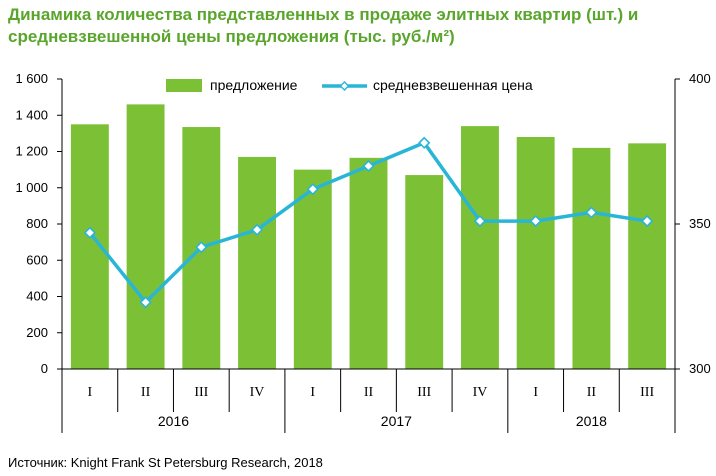 Image resolution: width=716 pixels, height=476 pixels. I want to click on year-label: 2016, so click(173, 421).